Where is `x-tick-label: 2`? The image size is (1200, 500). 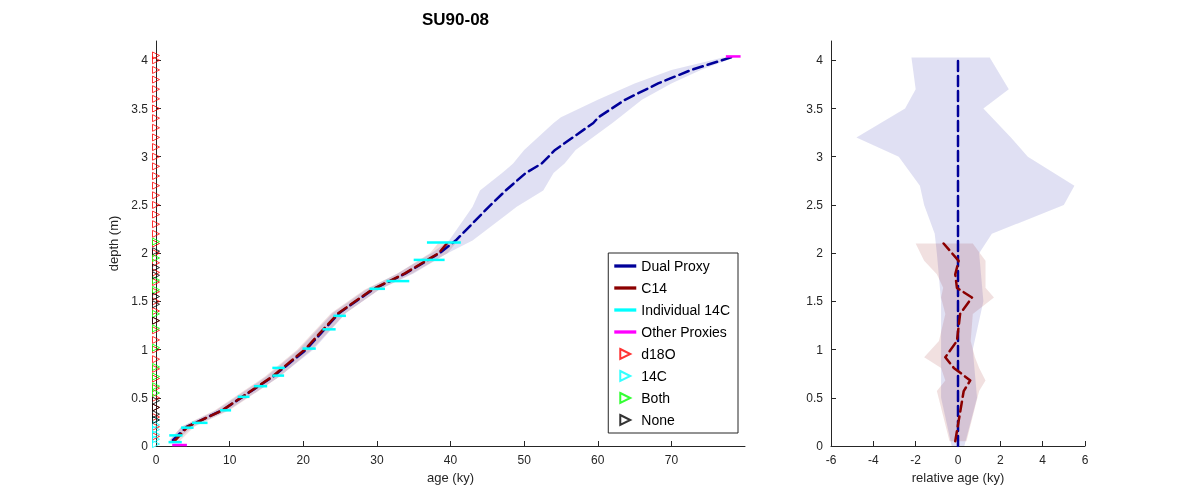 x-tick-label: 2 is located at coordinates (1000, 460).